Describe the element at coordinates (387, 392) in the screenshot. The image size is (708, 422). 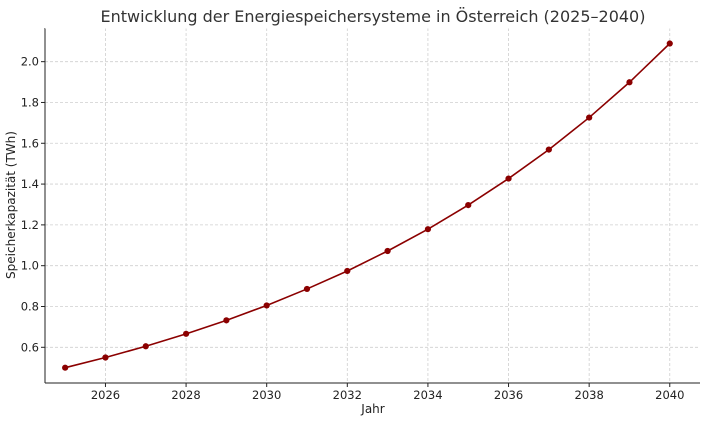
I see `x-axis-ticks: 2026 2028 2030 2032 2034 2036 2038 2040` at that location.